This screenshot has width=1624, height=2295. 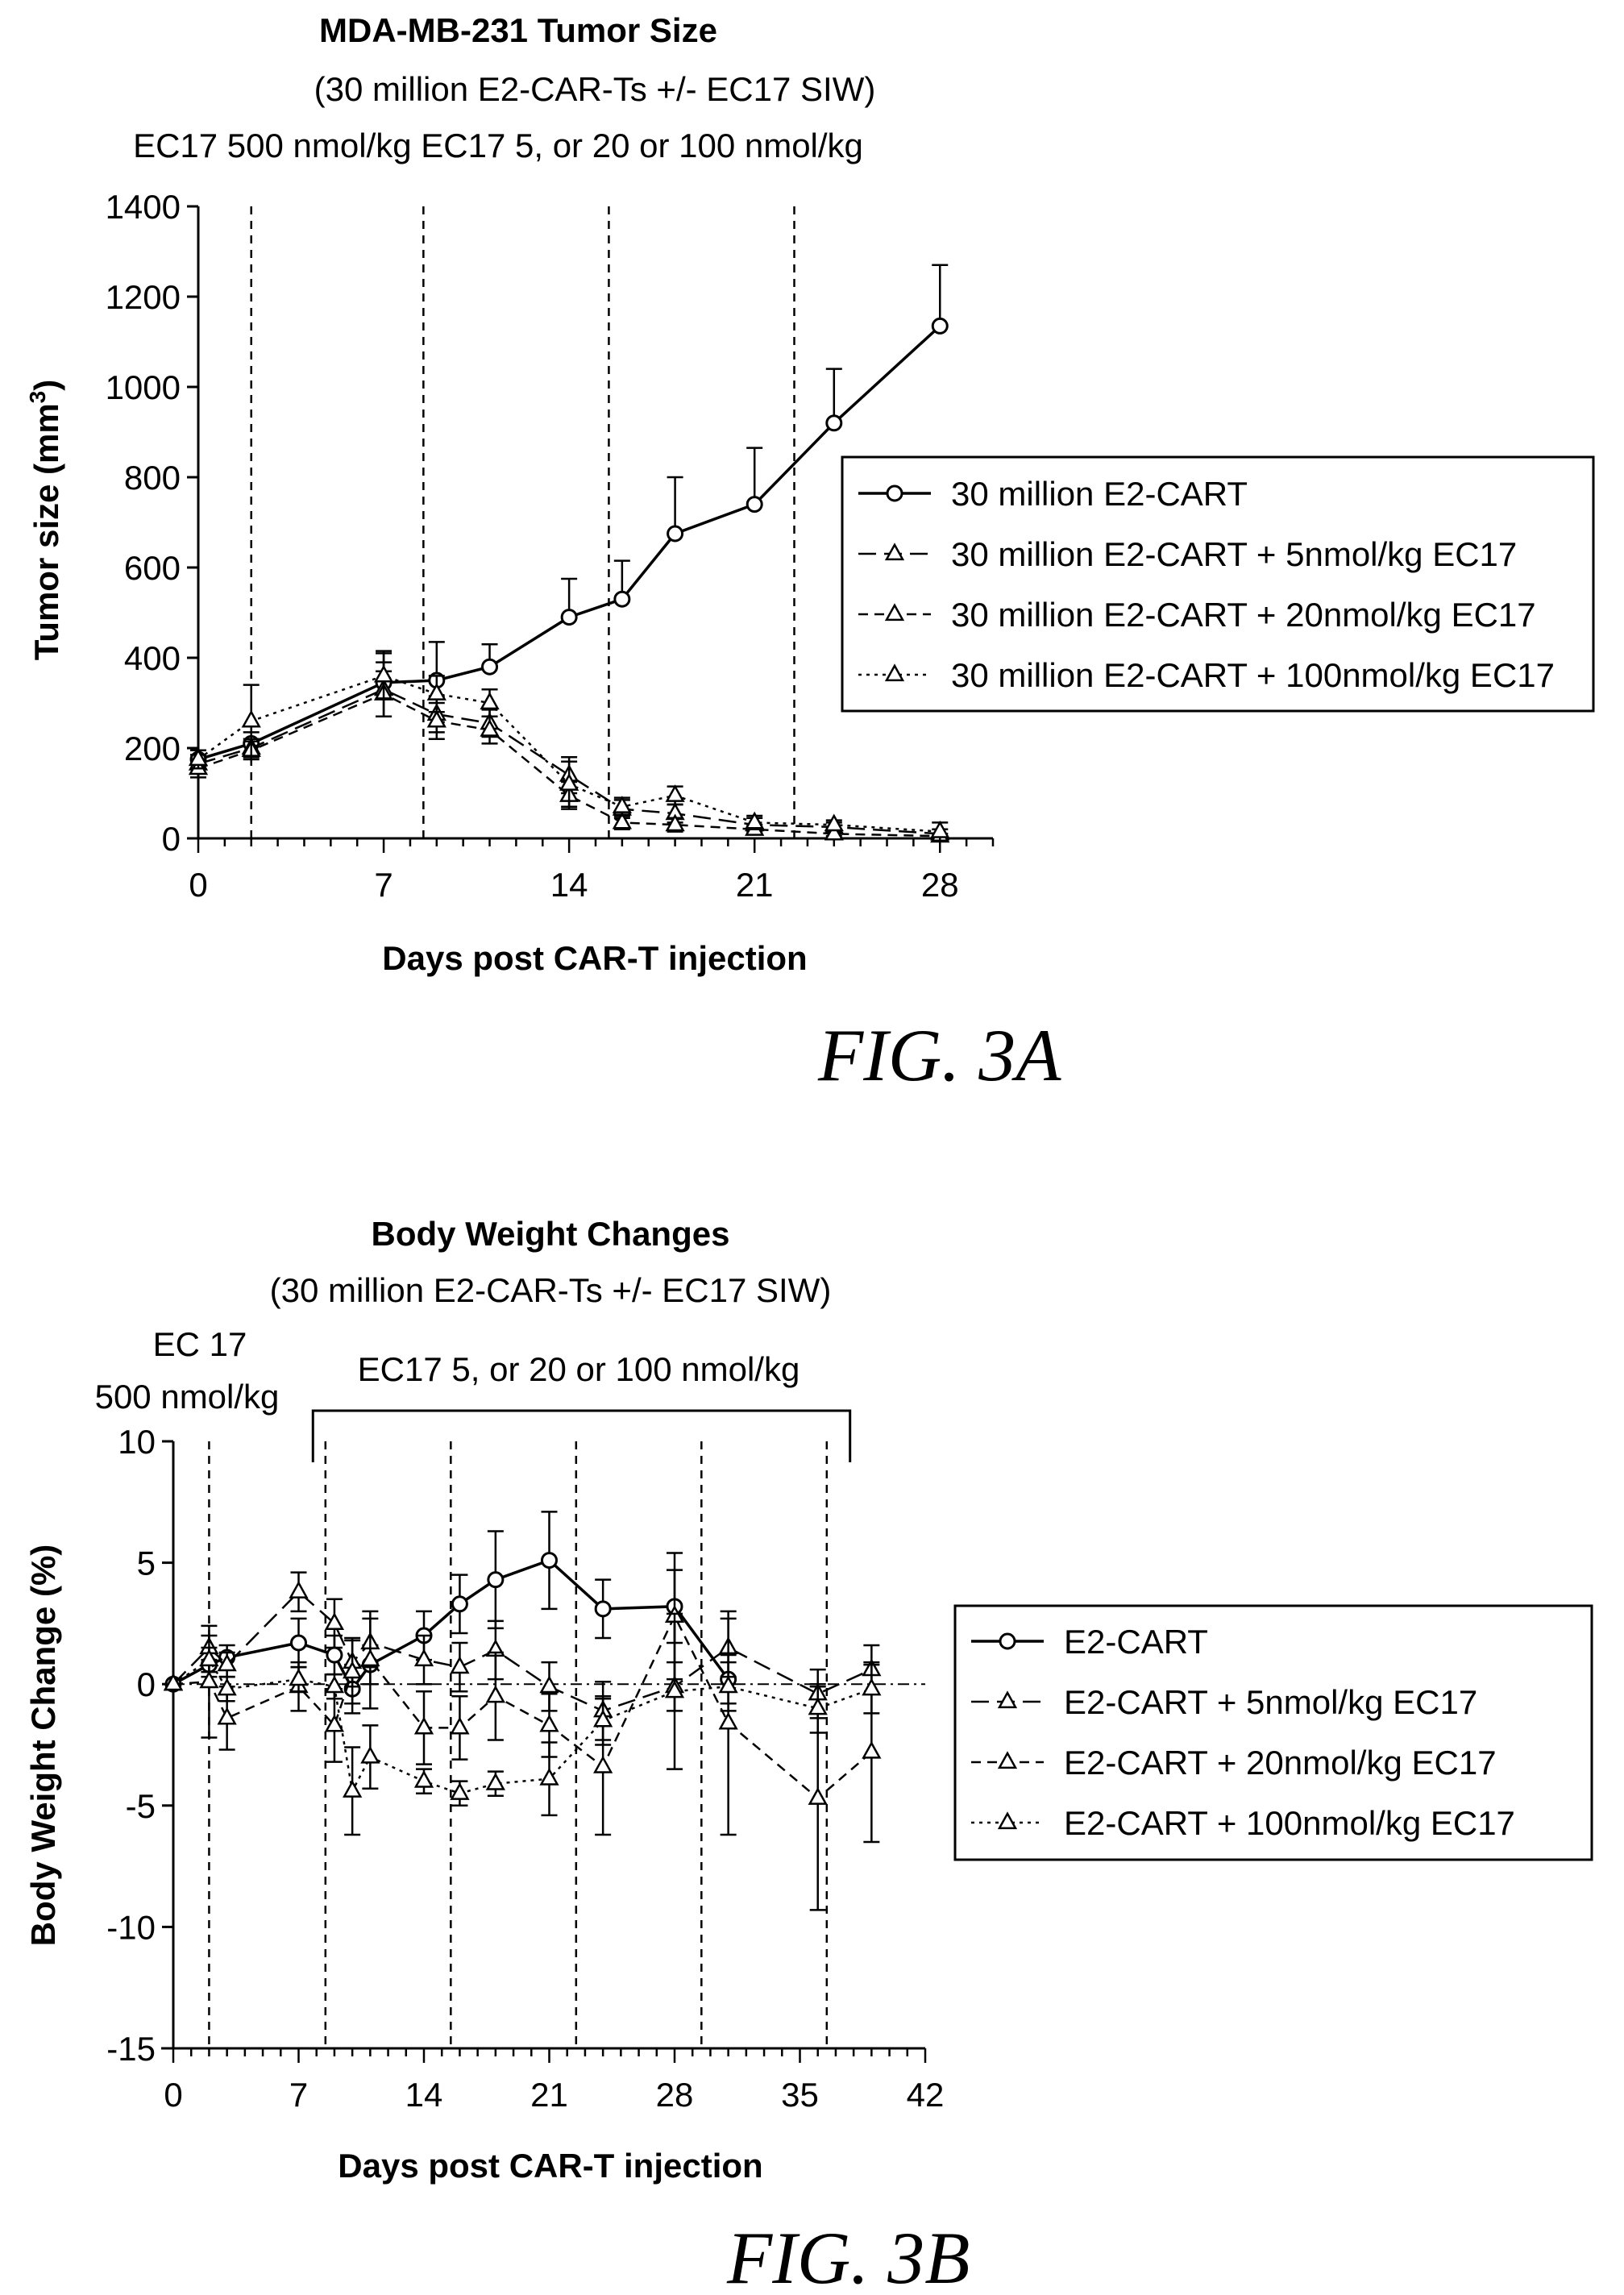 I want to click on chart-b-annotation-ec17-1: EC 17, so click(x=200, y=1344).